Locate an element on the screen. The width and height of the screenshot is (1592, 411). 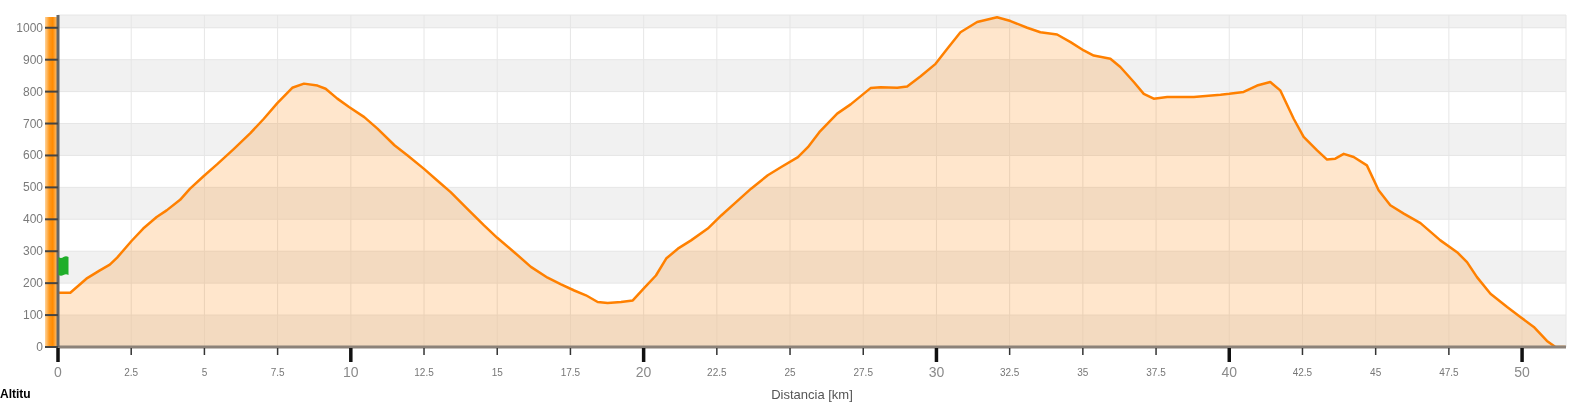
x-tick-label: 2.5 is located at coordinates (131, 372).